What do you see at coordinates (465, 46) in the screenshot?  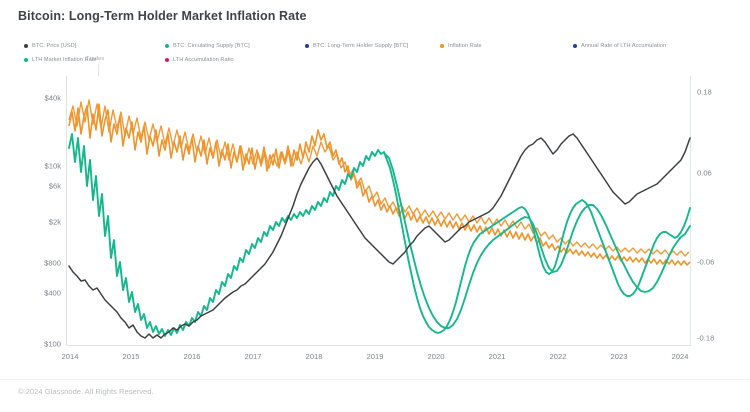 I see `legend-label: Inflation Rate` at bounding box center [465, 46].